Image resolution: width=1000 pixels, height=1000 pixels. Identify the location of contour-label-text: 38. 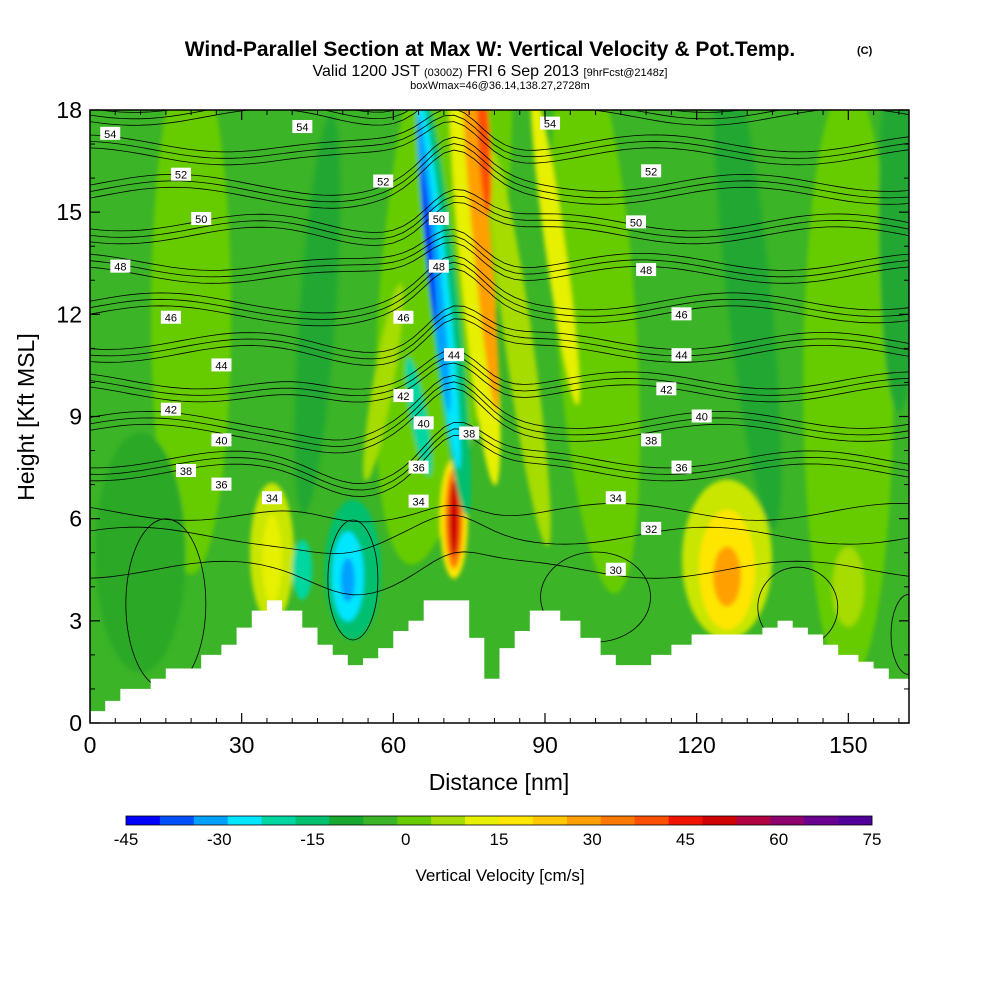
(651, 441).